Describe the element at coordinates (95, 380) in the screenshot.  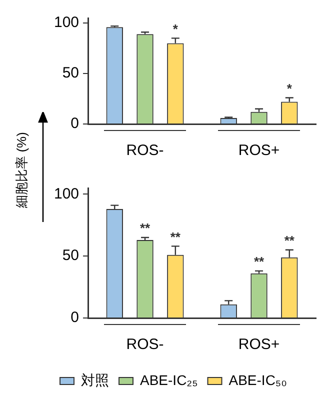
I see `legend-label: 対照` at that location.